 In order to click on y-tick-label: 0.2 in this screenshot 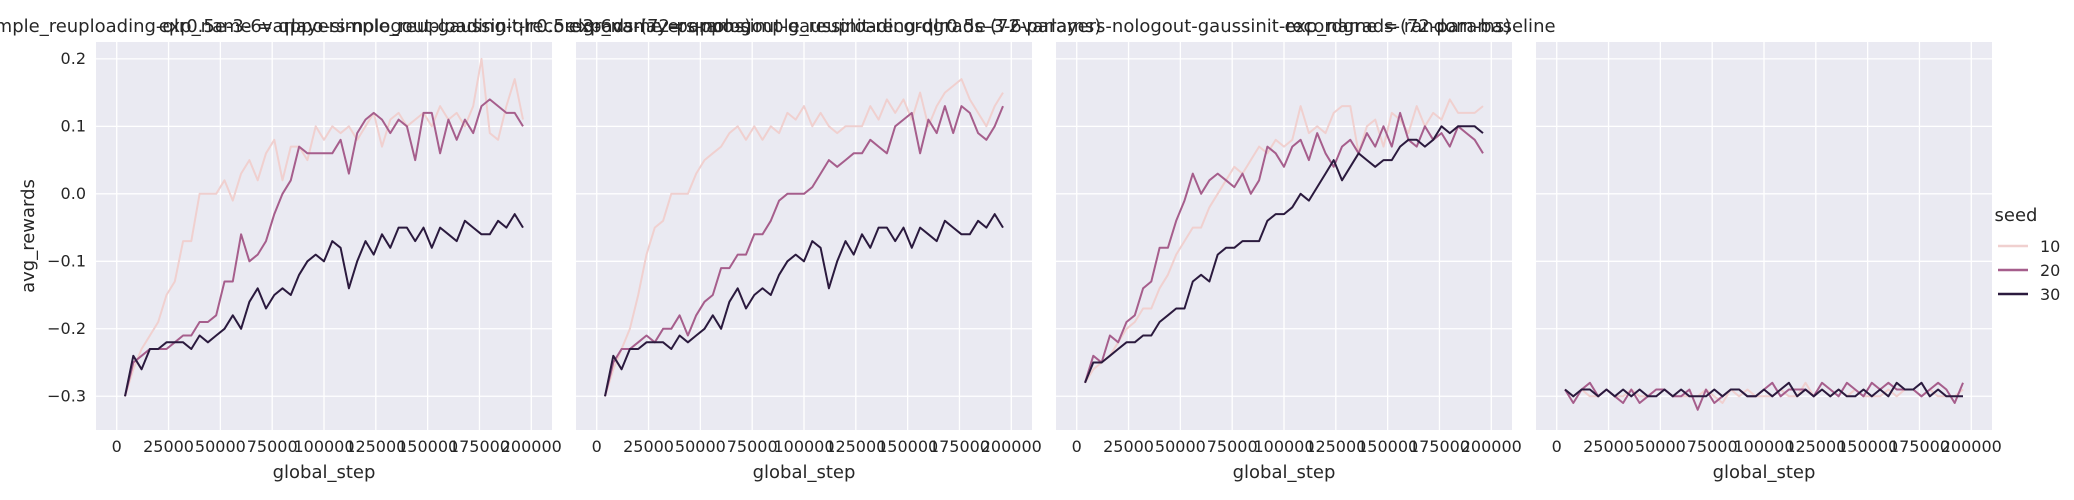, I will do `click(73, 58)`.